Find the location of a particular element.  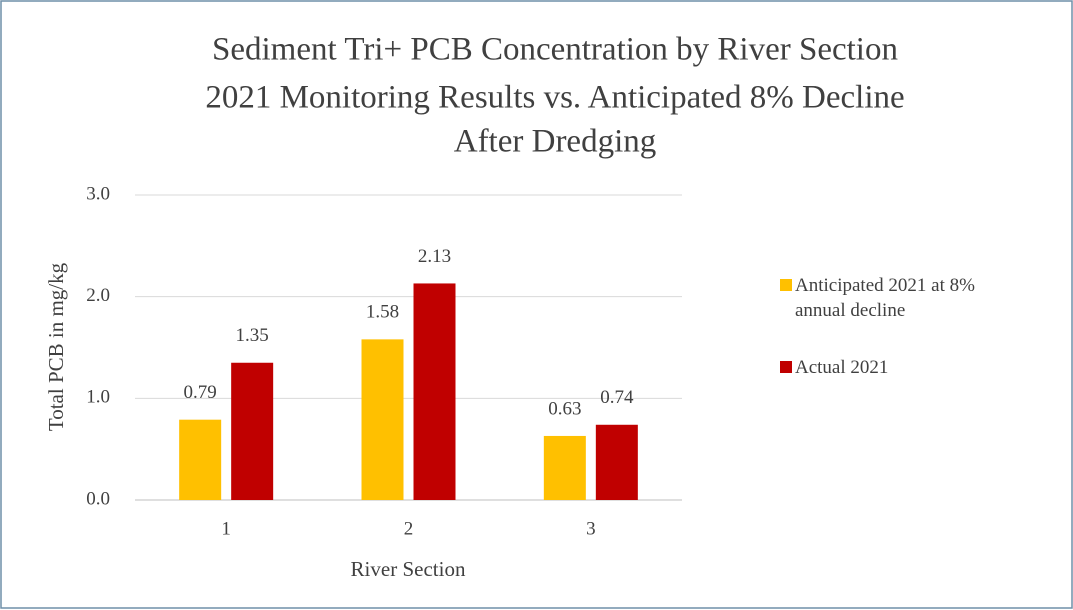

x-axis-title: River Section is located at coordinates (408, 569).